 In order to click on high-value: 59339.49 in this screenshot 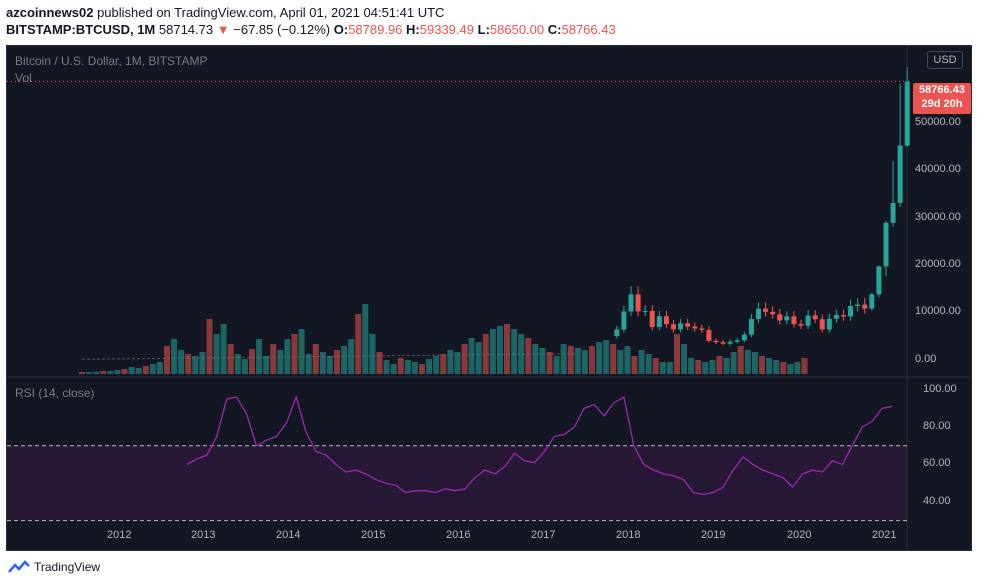, I will do `click(446, 29)`.